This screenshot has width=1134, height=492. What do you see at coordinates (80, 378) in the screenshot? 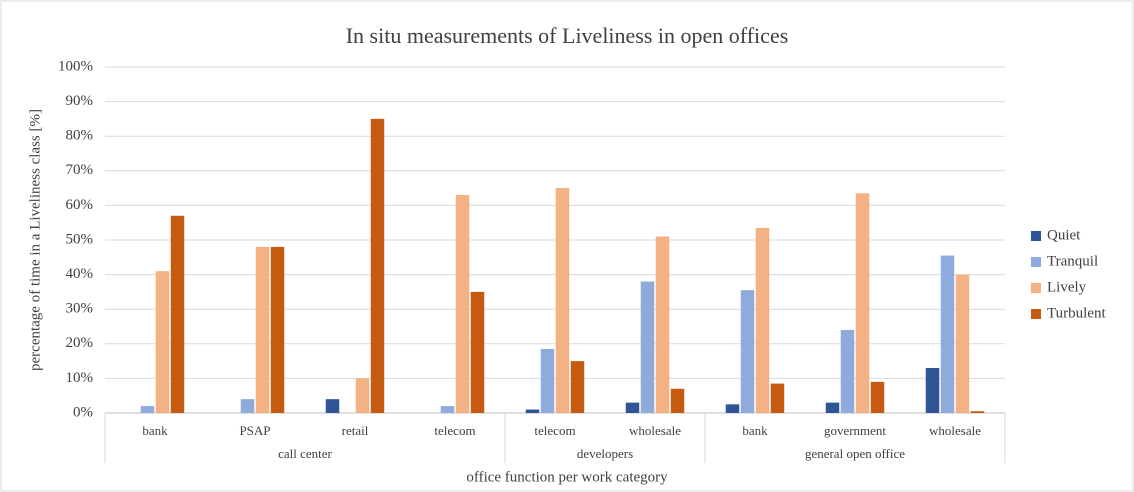
I see `y-tick-label: 10%` at bounding box center [80, 378].